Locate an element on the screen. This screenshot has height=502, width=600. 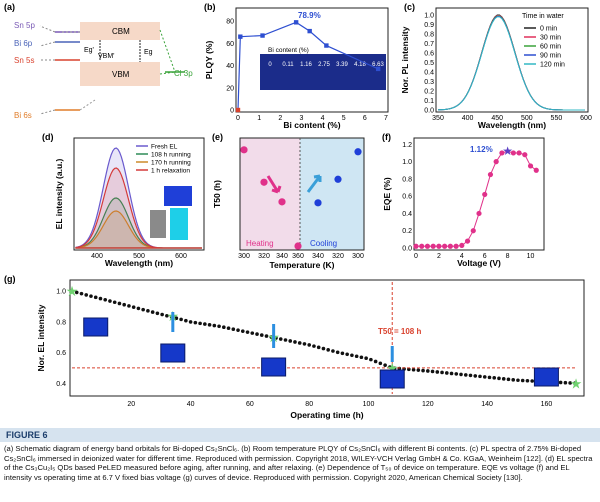
cooling-point is located at coordinates (338, 179).